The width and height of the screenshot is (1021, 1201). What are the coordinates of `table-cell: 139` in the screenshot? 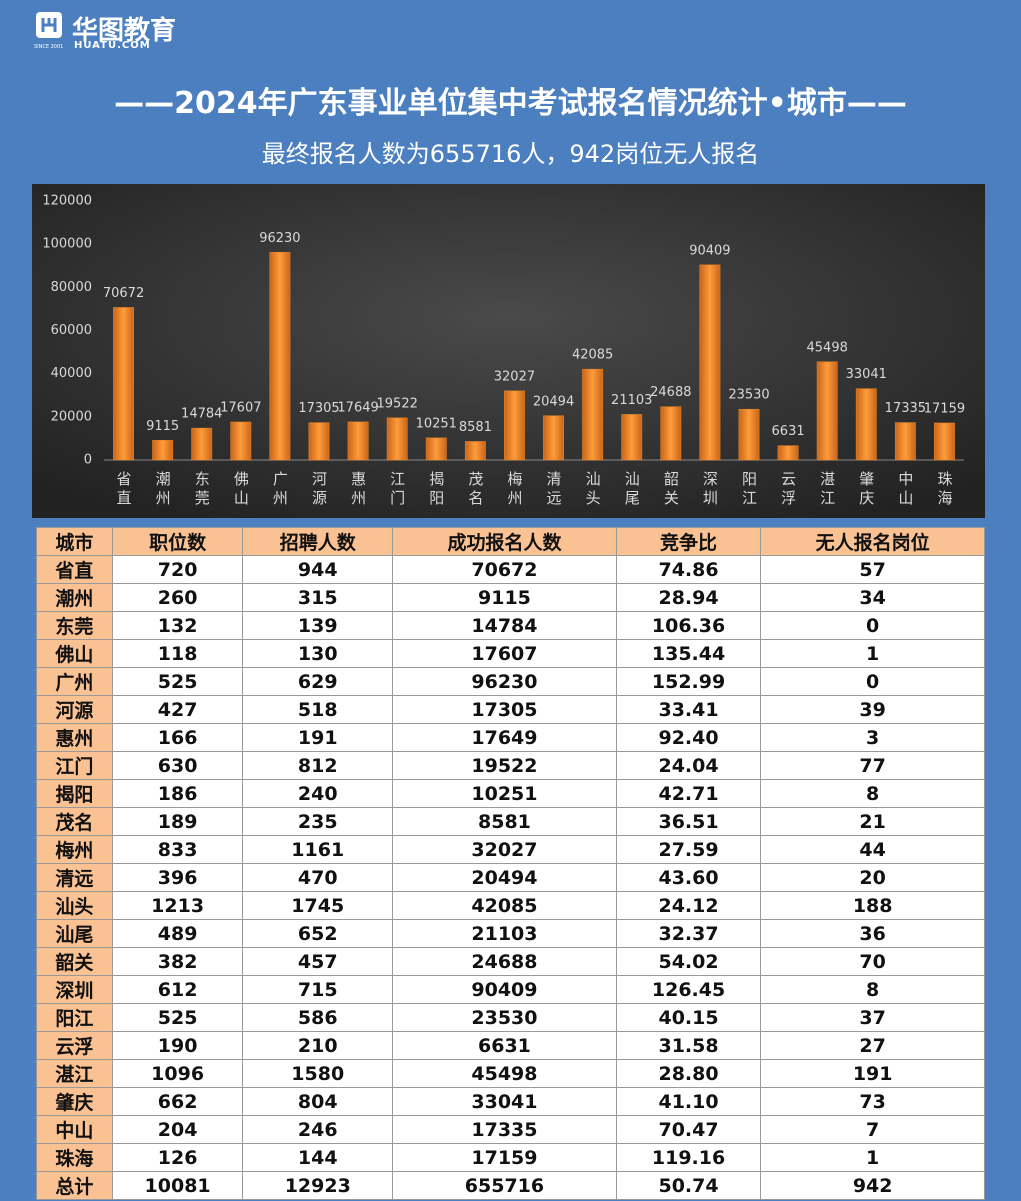 It's located at (318, 625).